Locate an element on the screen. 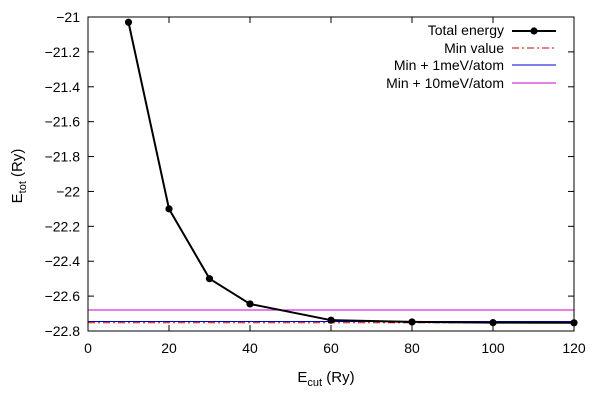 This screenshot has width=600, height=400. x-axis-label-main: E is located at coordinates (302, 377).